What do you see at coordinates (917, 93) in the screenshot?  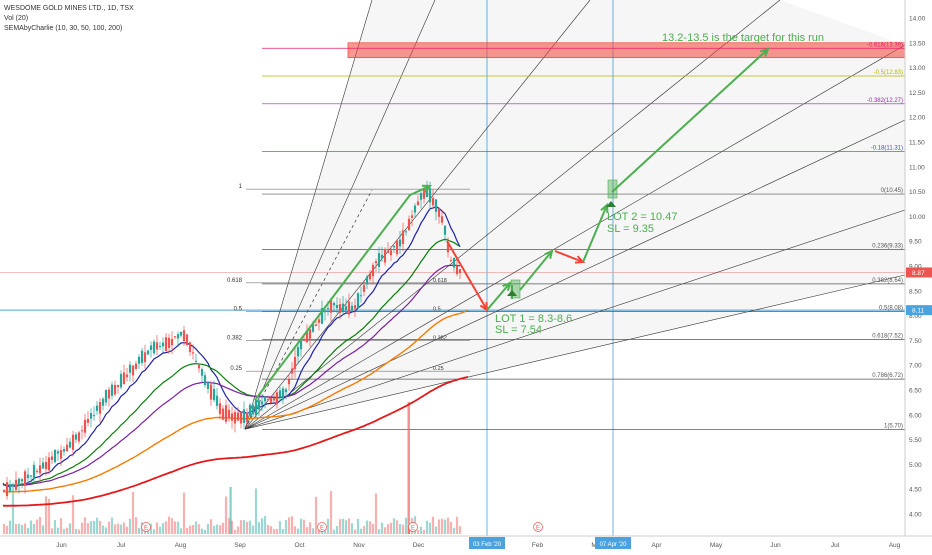 I see `y-tick-label: 12.50` at bounding box center [917, 93].